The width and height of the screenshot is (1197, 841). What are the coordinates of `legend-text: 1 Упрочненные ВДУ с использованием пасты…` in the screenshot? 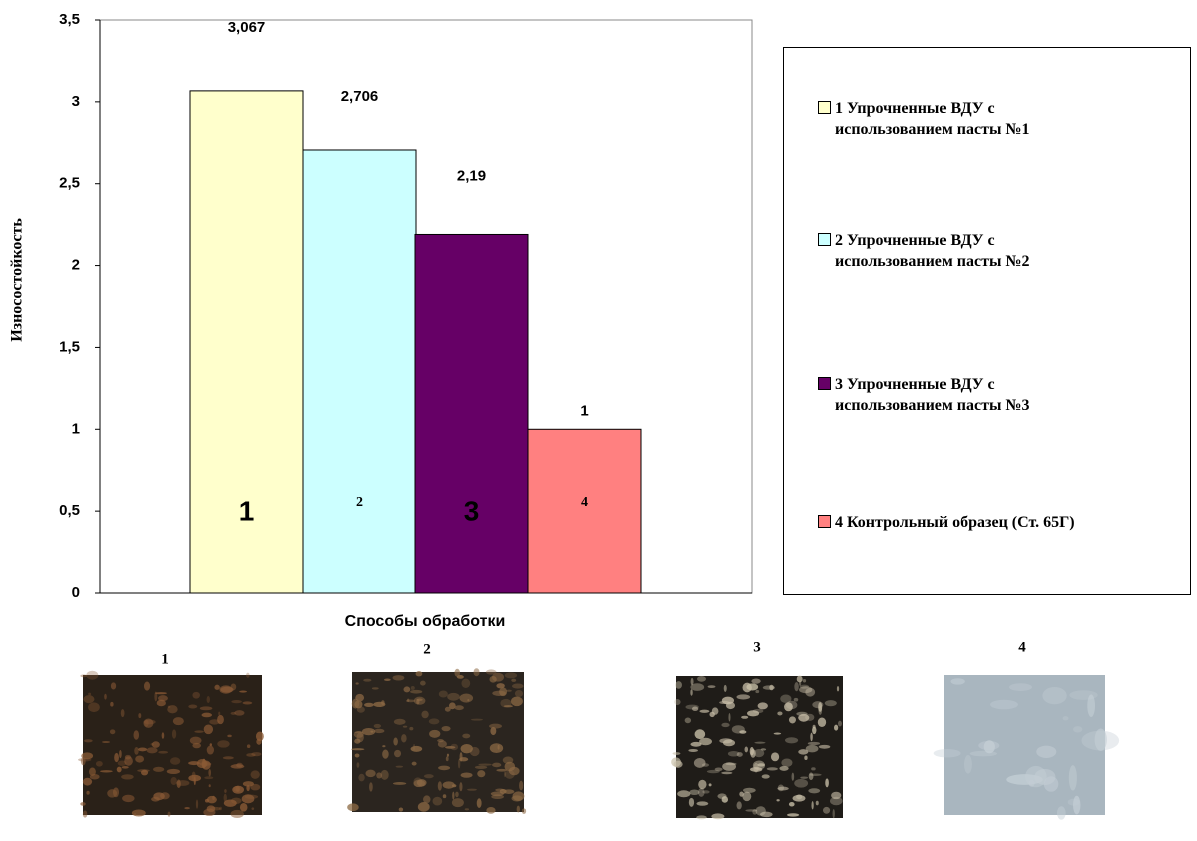 It's located at (932, 119).